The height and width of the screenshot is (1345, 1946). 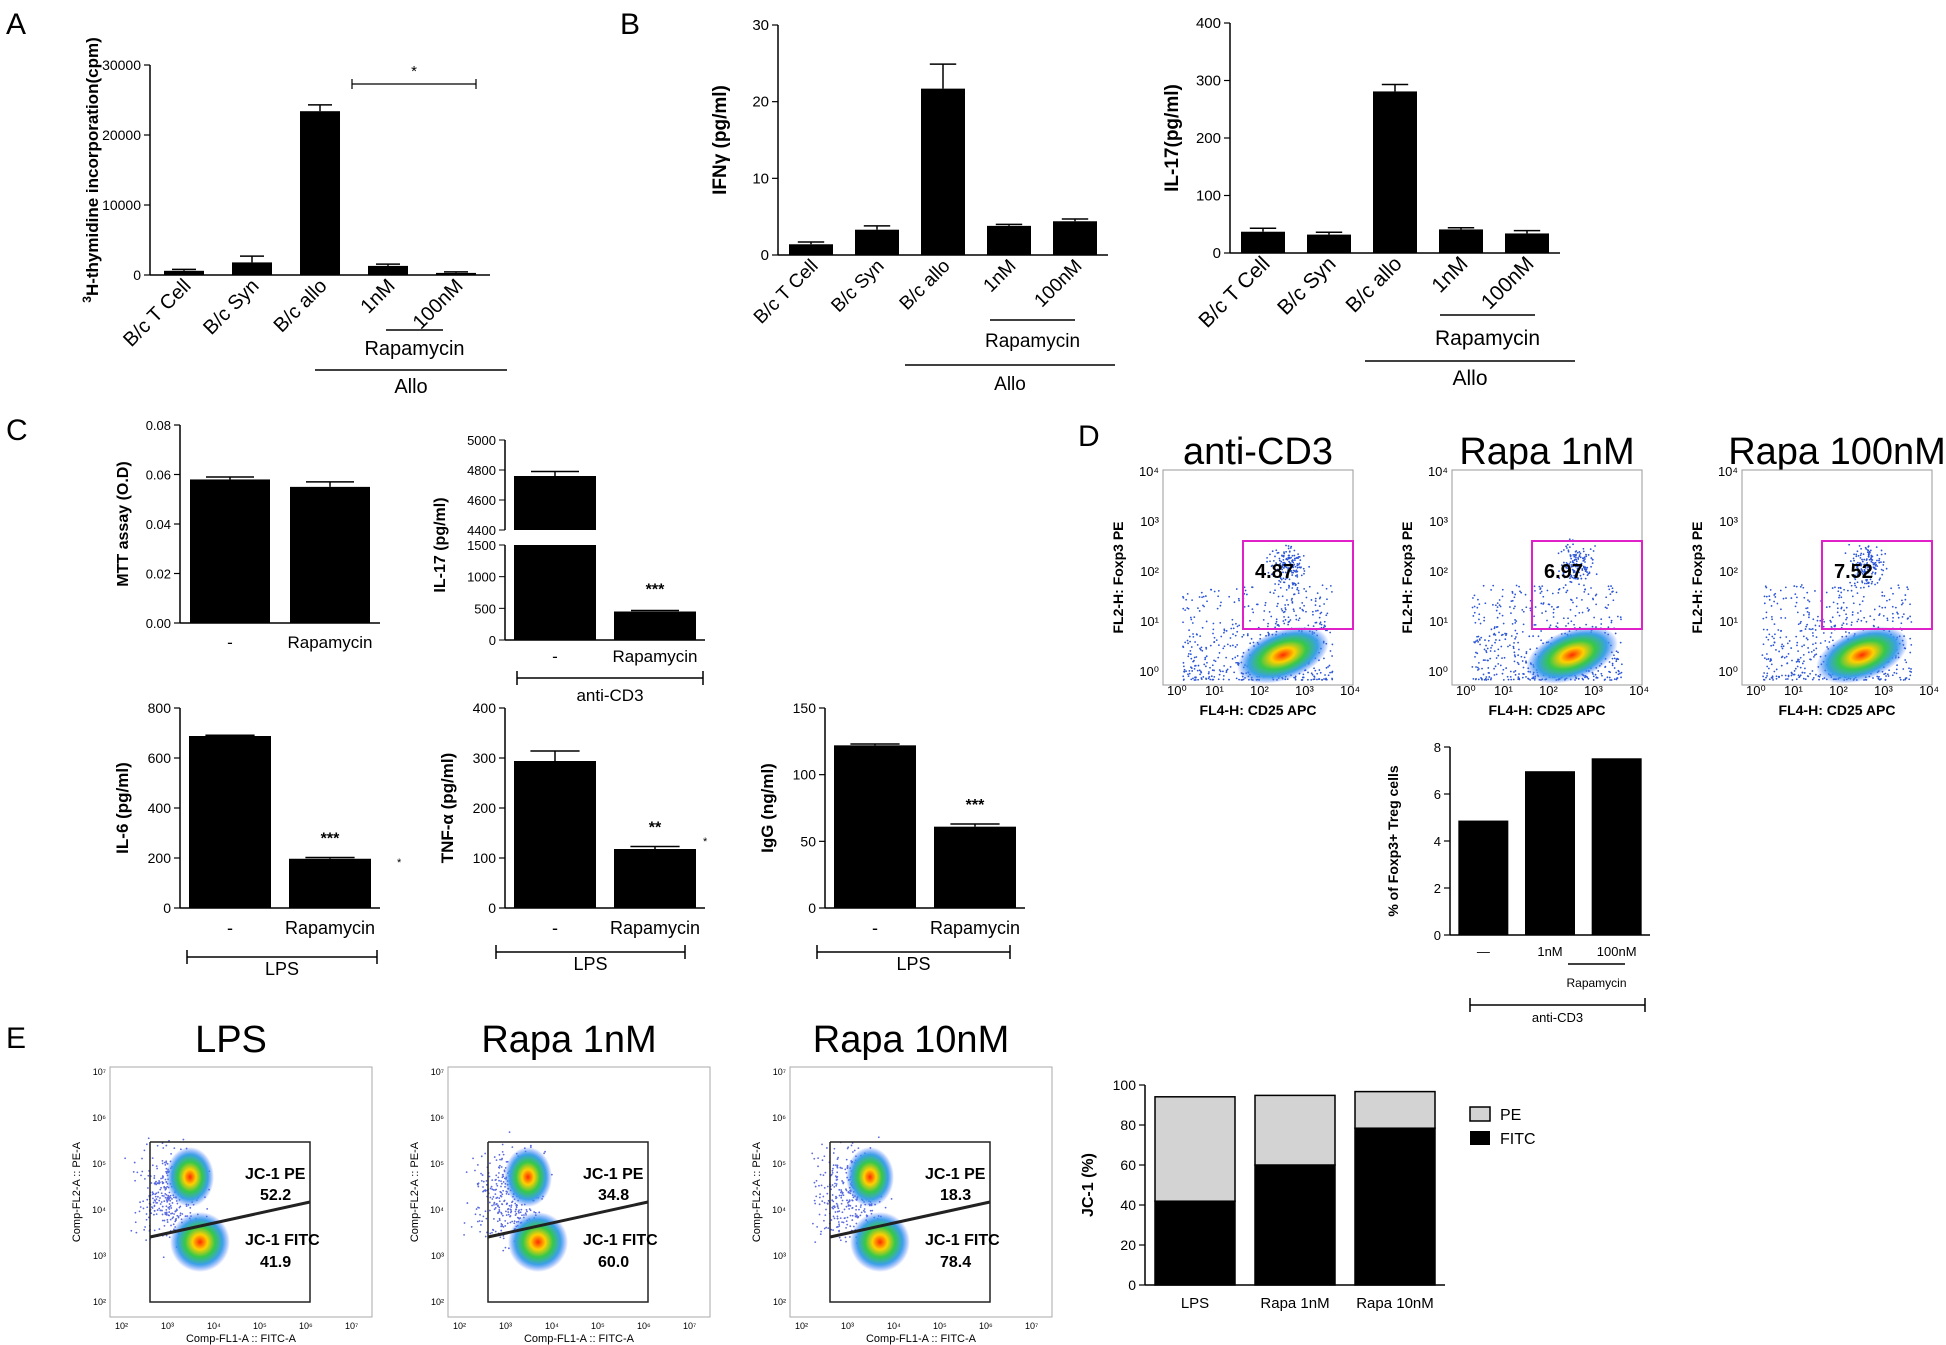 I want to click on x-tick-label: -, so click(x=555, y=928).